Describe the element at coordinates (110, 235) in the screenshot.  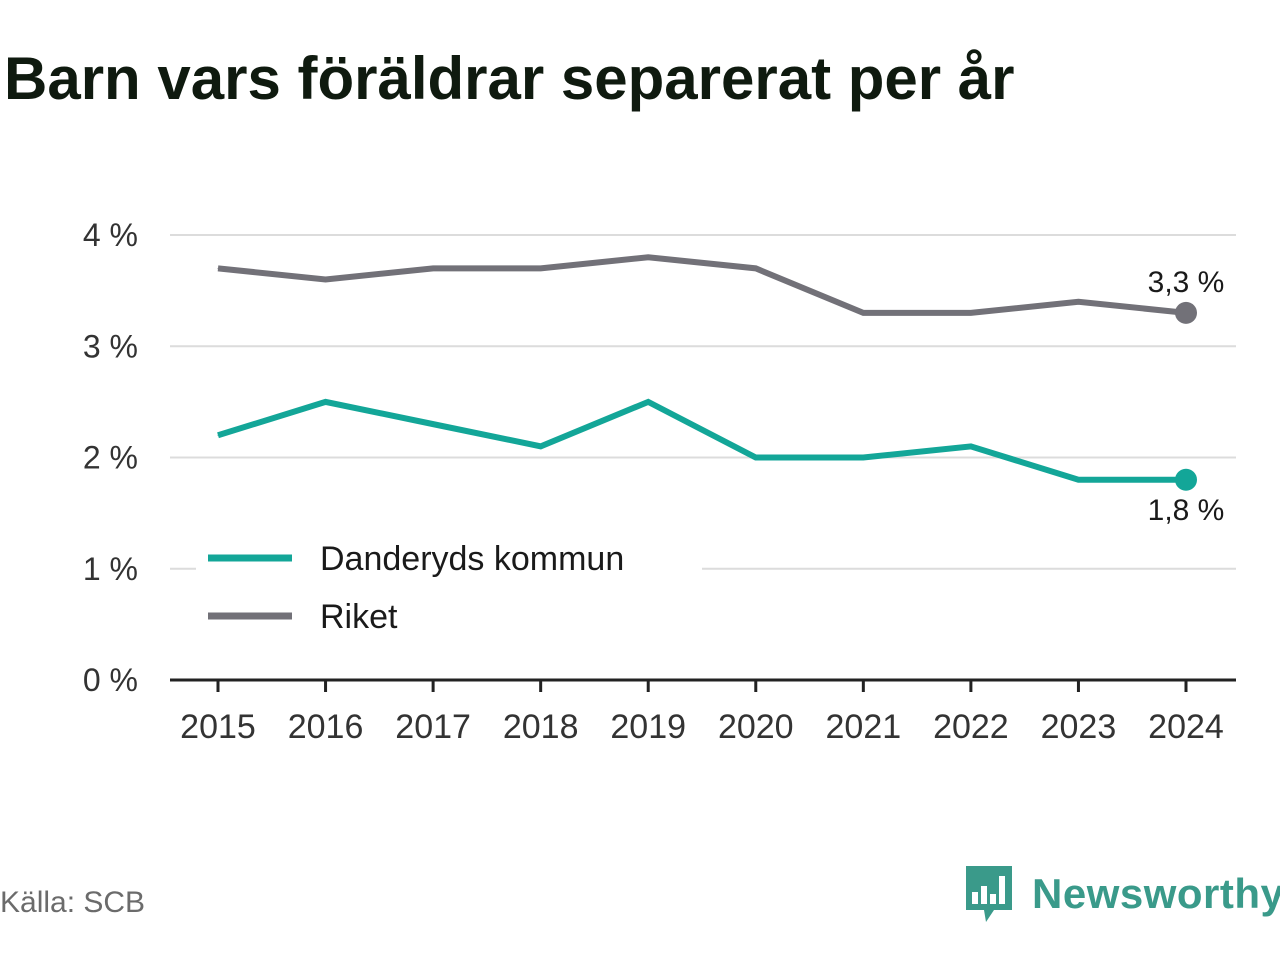
I see `y-tick-label: 4 %` at that location.